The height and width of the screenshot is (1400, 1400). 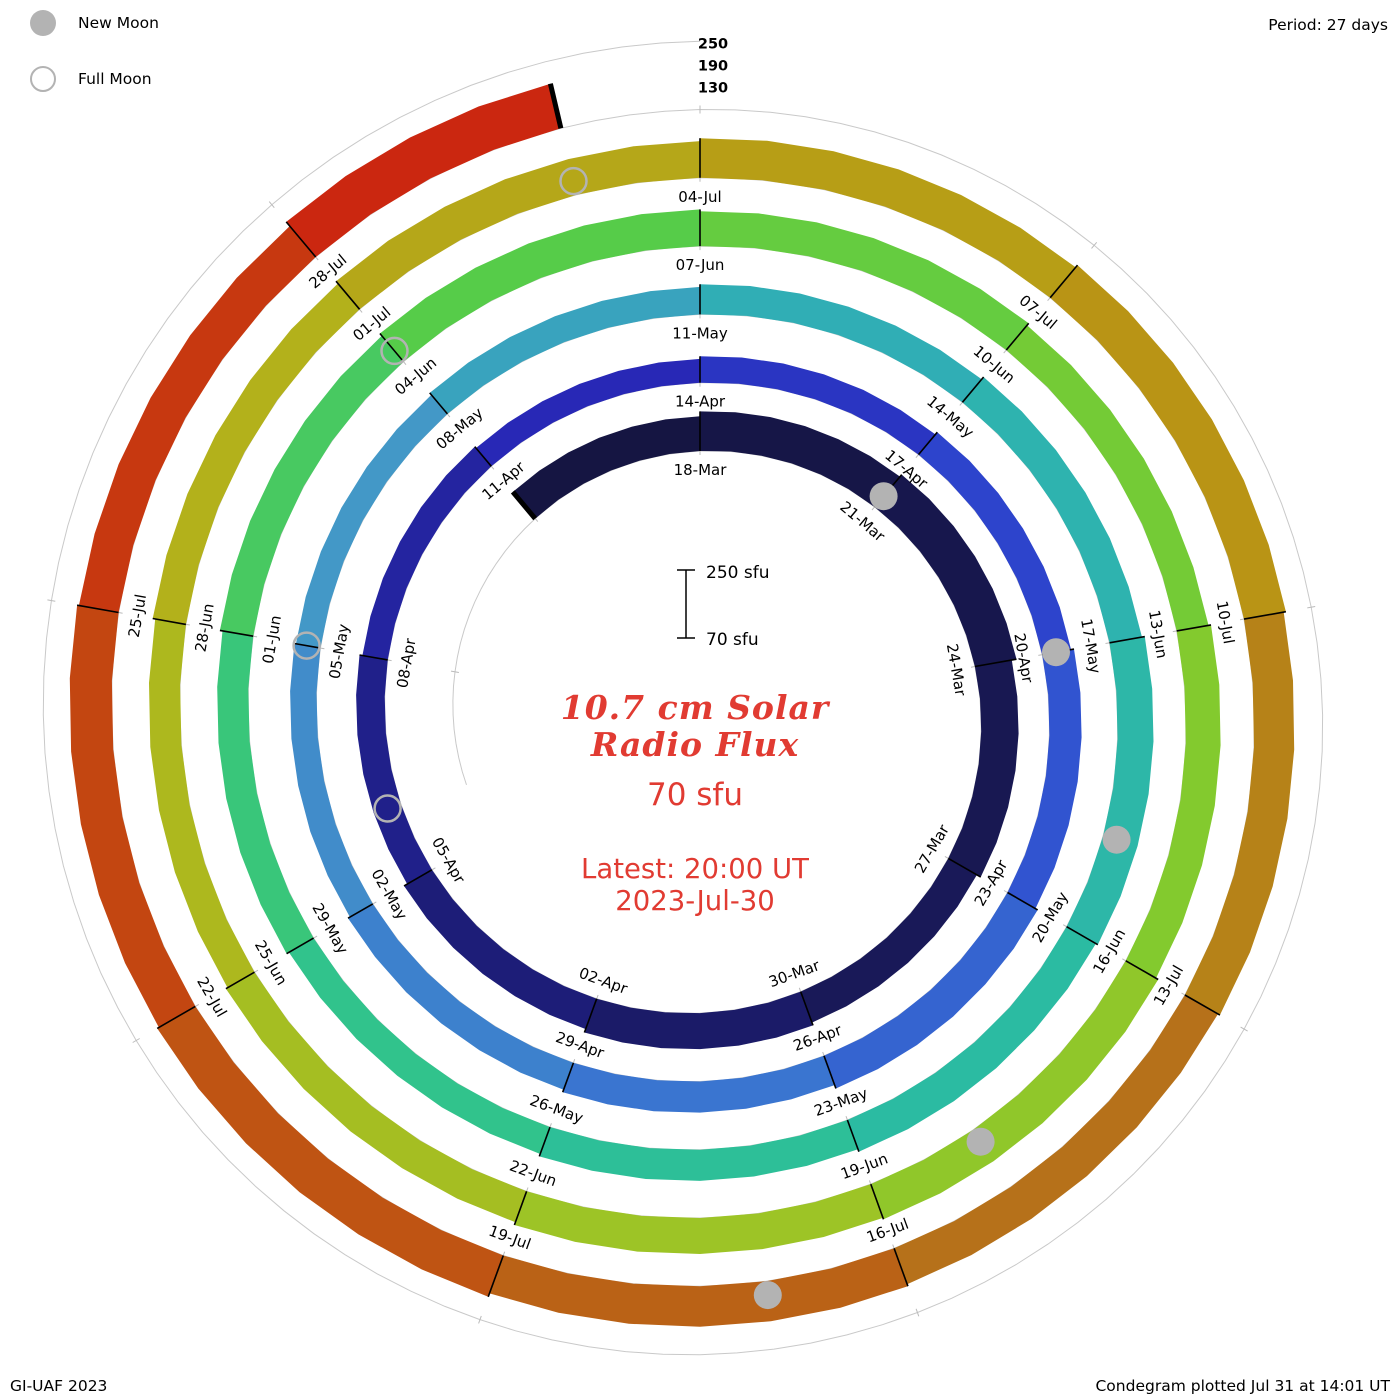 I want to click on date-label: 28-Jun, so click(x=205, y=627).